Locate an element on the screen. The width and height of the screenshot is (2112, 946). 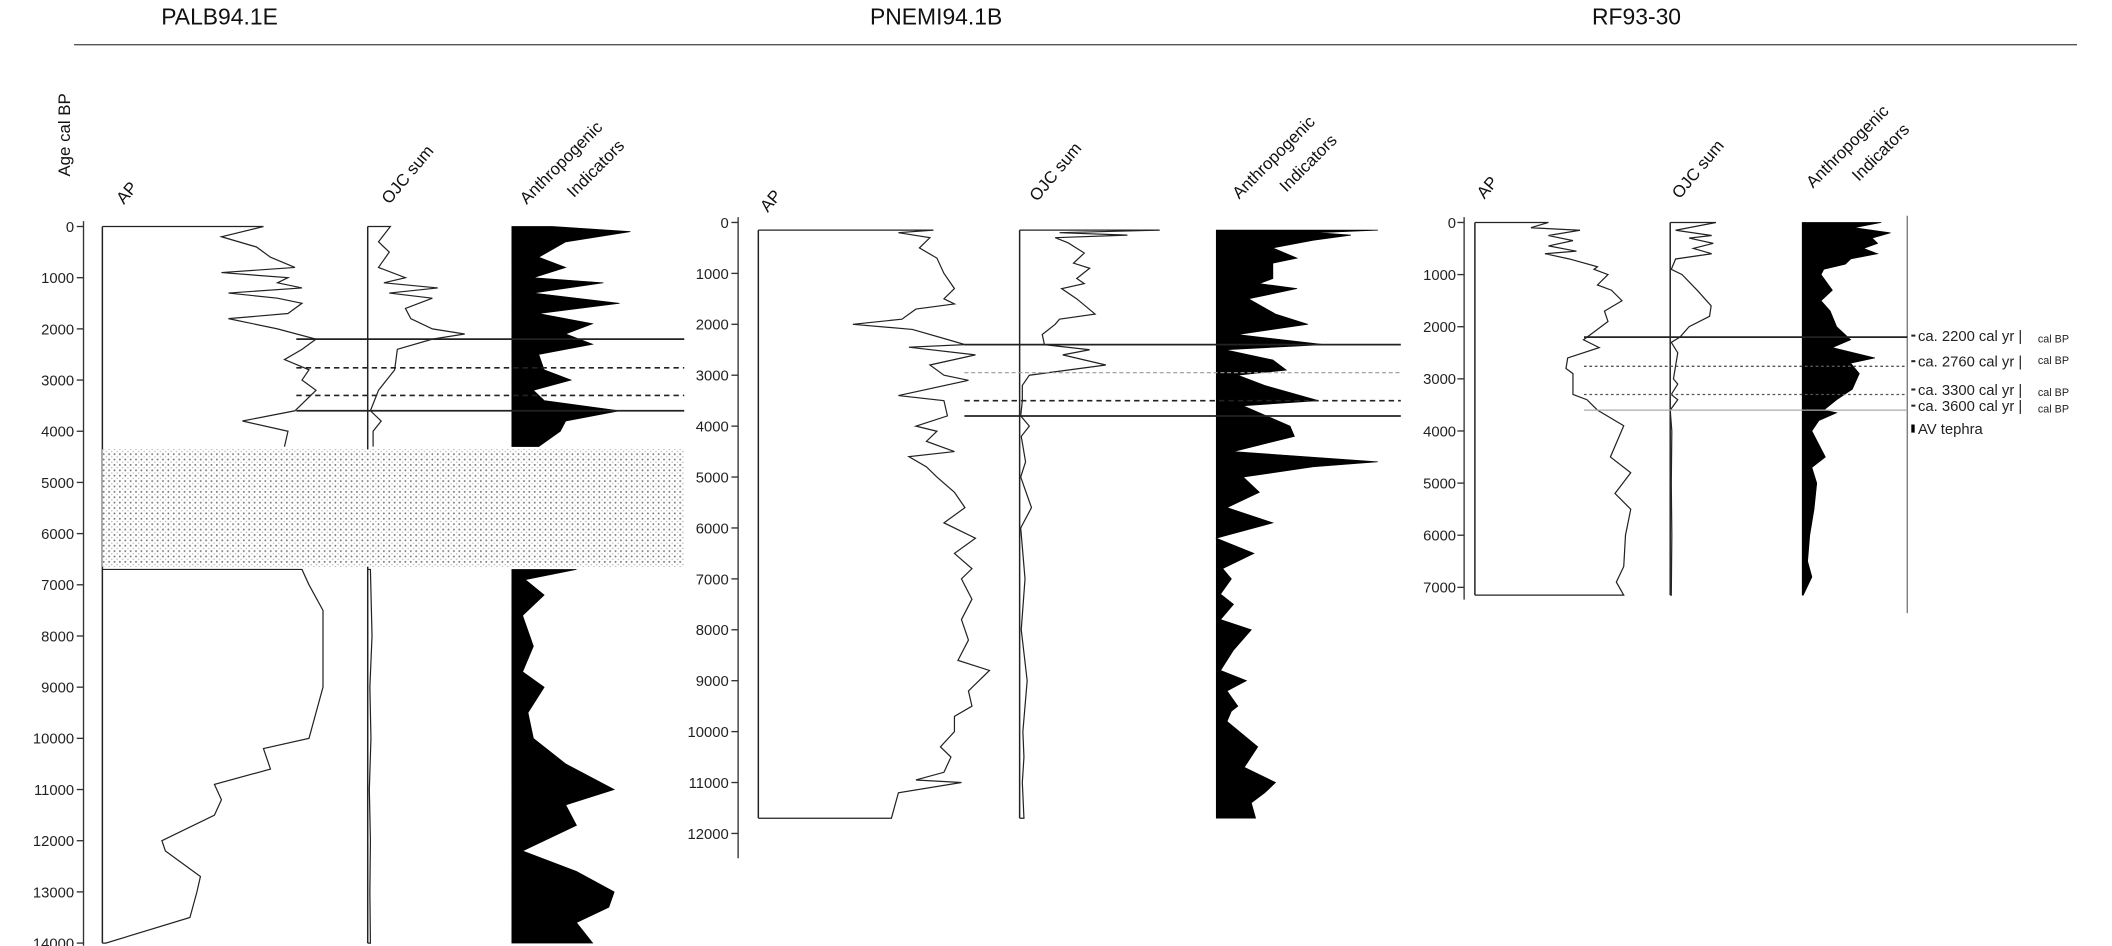
tephra-marker-icon is located at coordinates (1913, 428).